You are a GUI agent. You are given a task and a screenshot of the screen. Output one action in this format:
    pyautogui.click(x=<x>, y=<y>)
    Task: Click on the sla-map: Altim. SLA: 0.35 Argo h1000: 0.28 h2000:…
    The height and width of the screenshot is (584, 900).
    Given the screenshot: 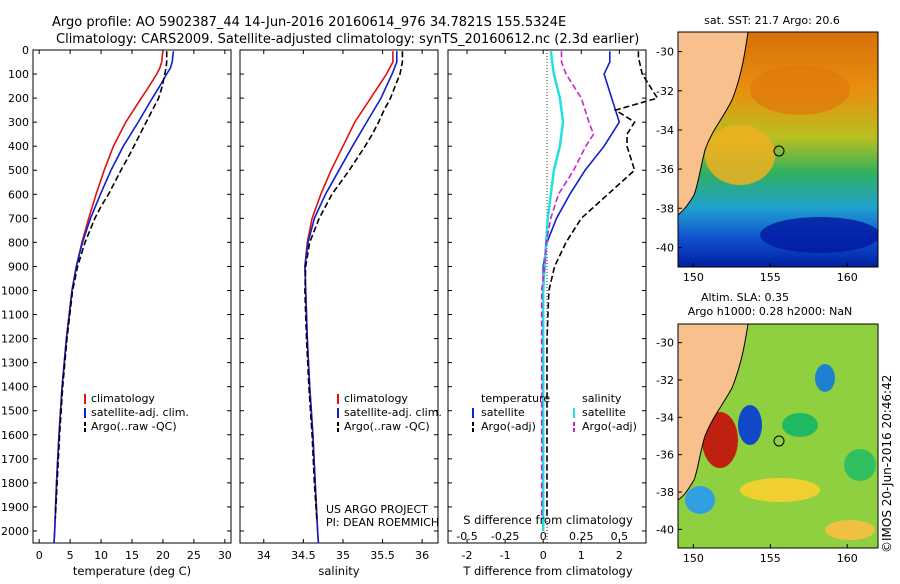 What is the action you would take?
    pyautogui.click(x=767, y=428)
    